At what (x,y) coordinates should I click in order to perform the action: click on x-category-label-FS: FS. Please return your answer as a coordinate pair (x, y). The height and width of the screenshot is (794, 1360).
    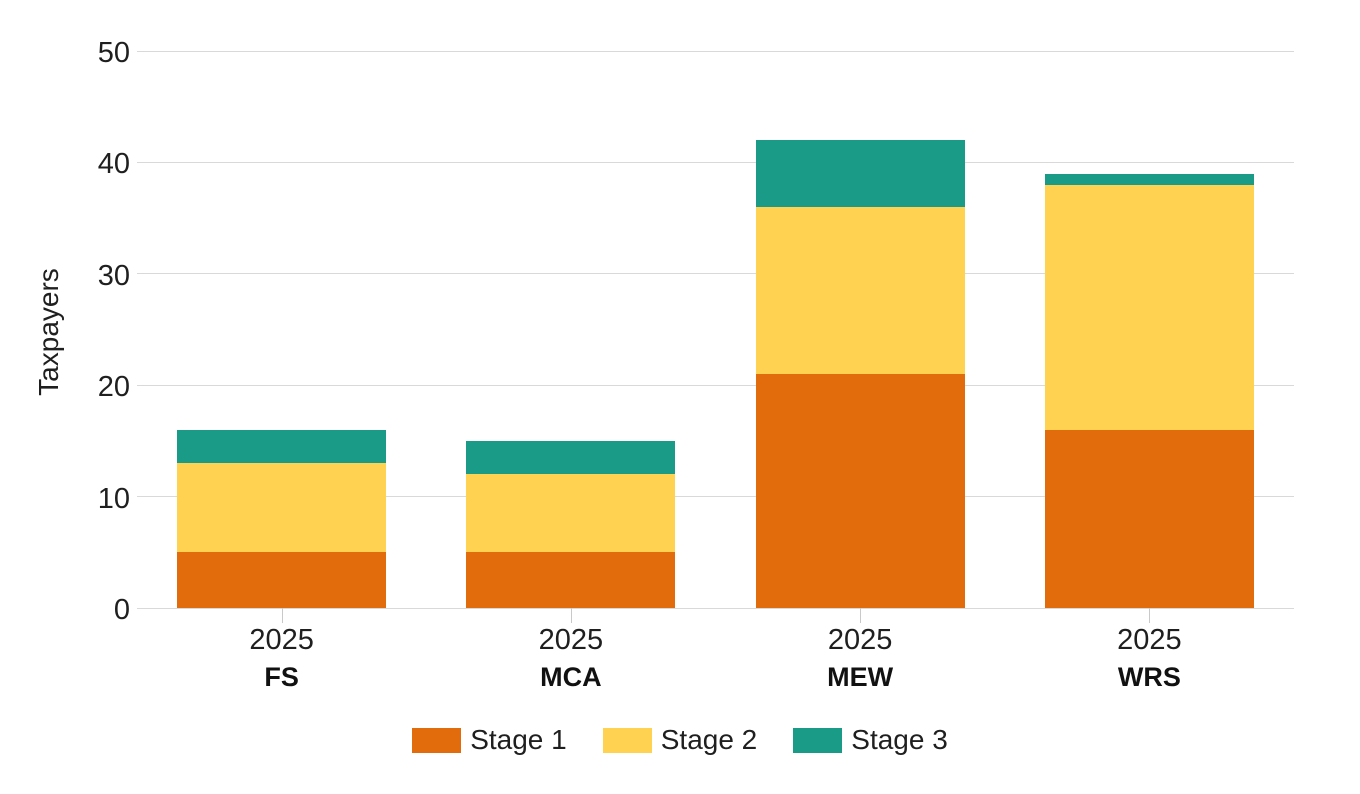
    Looking at the image, I should click on (281, 677).